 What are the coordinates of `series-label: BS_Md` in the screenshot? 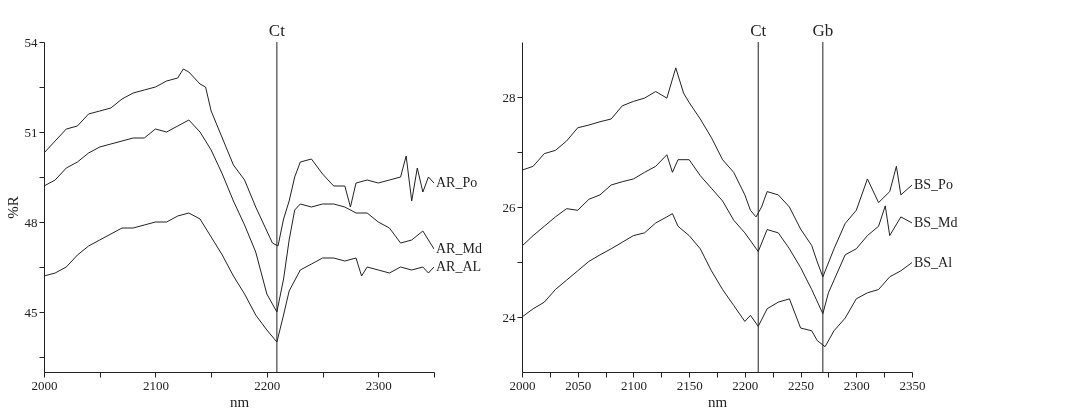 It's located at (936, 222).